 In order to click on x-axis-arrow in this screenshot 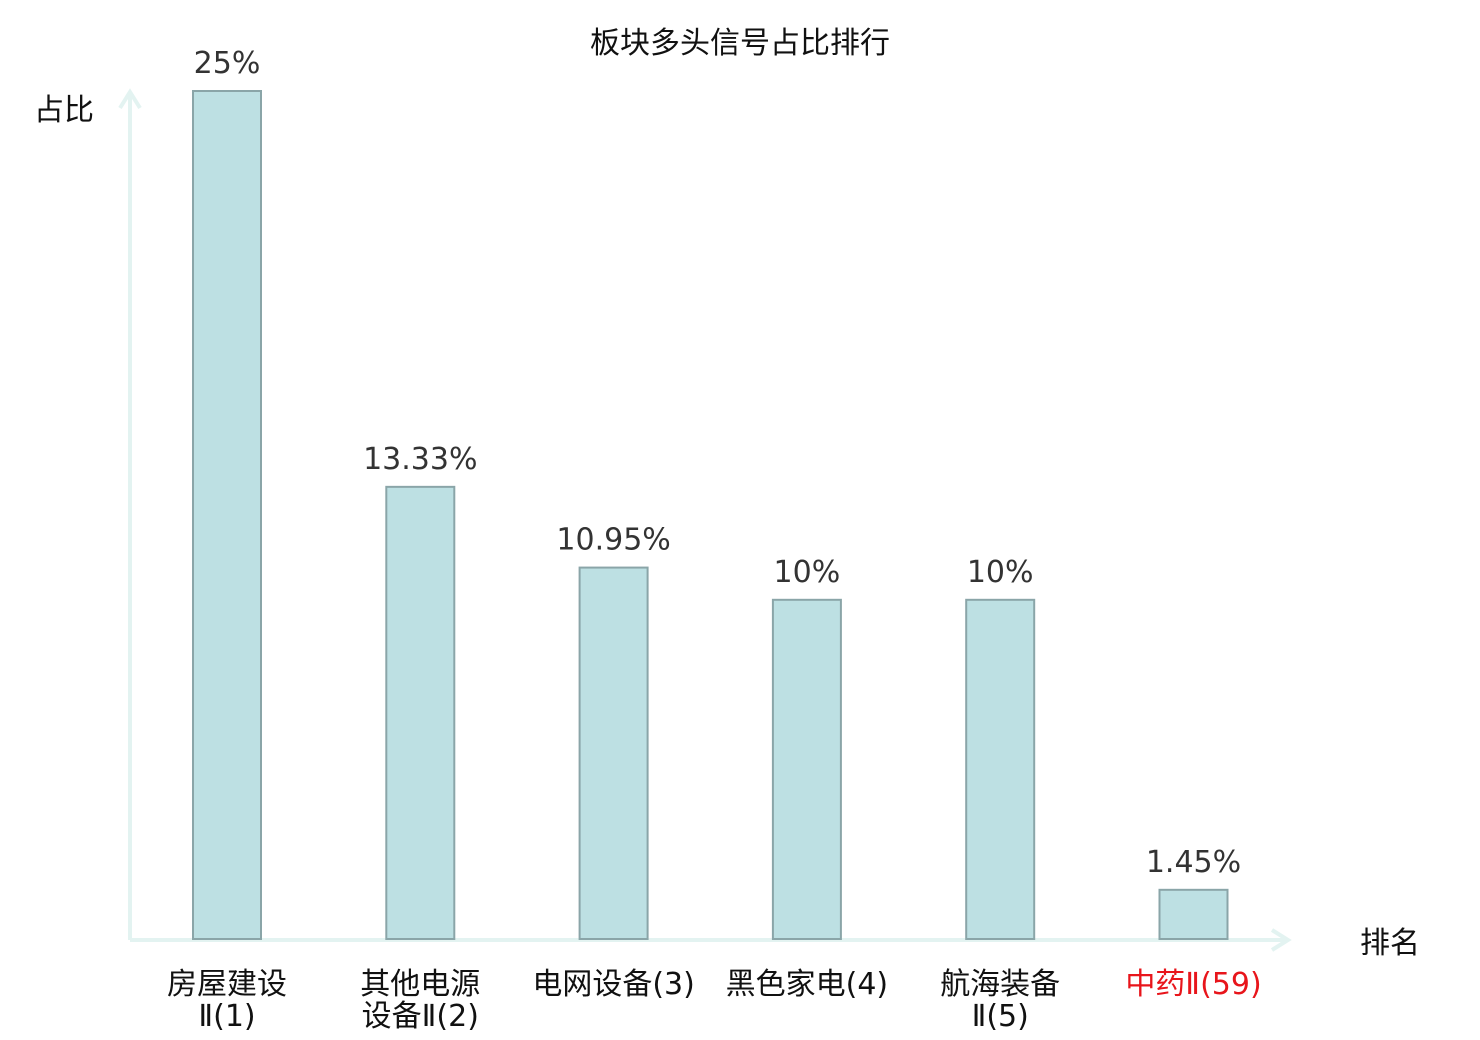, I will do `click(1281, 940)`.